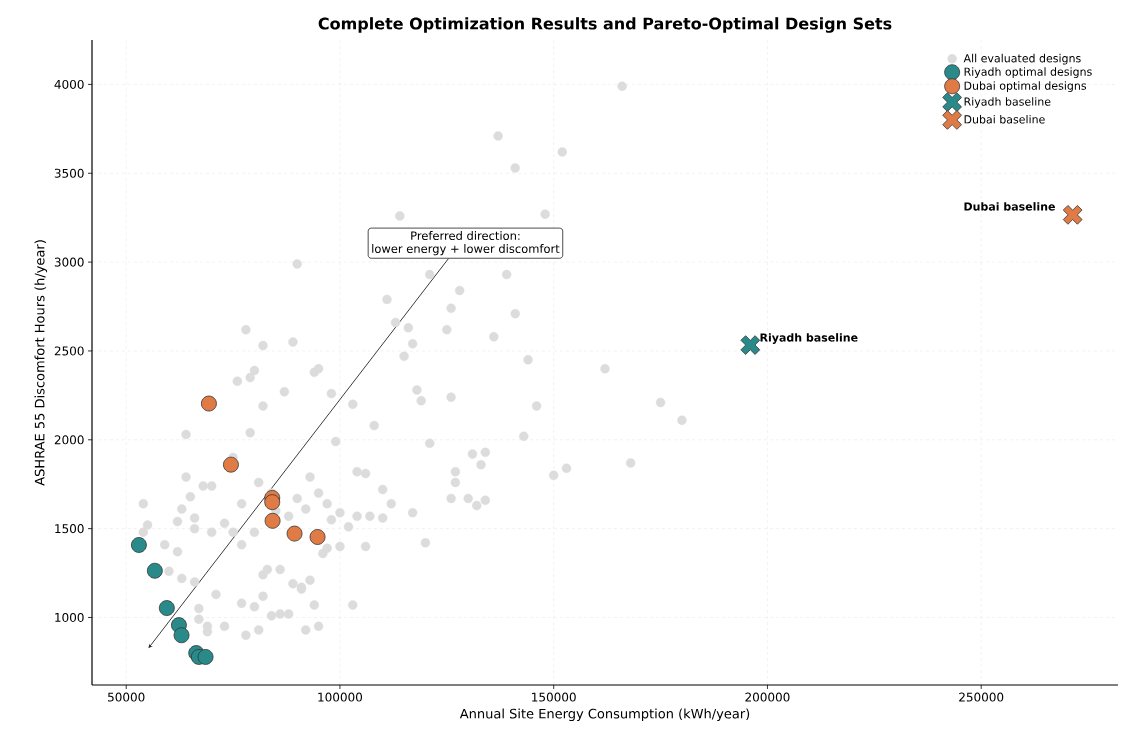 Image resolution: width=1126 pixels, height=740 pixels. I want to click on chart-title: Complete Optimization Results and Pareto-Optimal Design Sets, so click(605, 25).